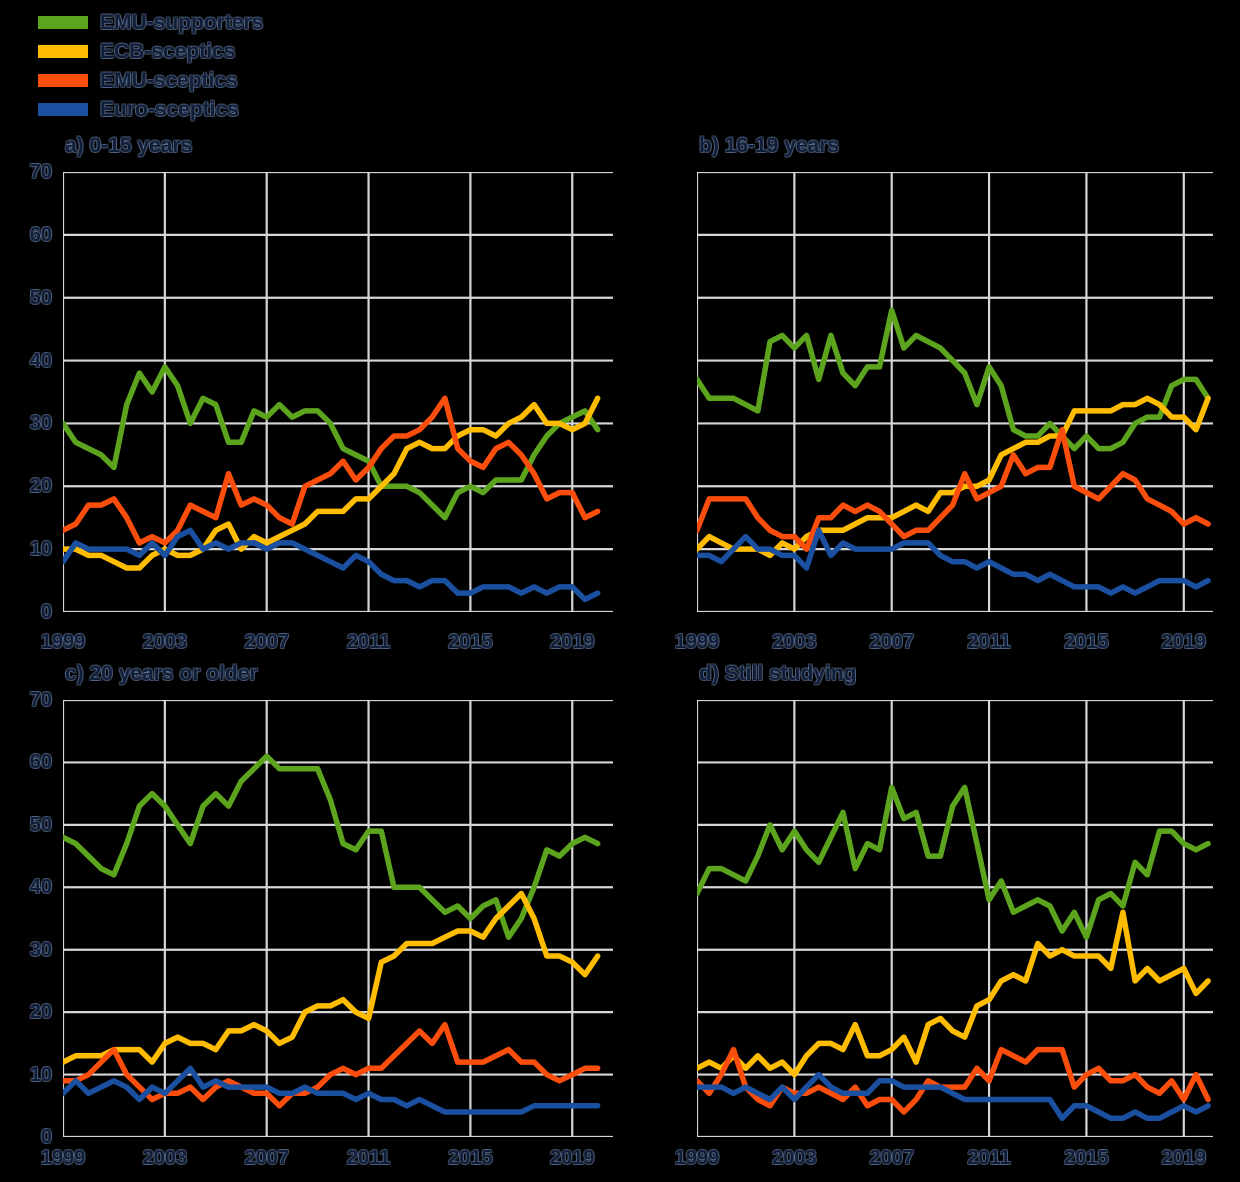  Describe the element at coordinates (182, 22) in the screenshot. I see `legend-label: EMU-supporters` at that location.